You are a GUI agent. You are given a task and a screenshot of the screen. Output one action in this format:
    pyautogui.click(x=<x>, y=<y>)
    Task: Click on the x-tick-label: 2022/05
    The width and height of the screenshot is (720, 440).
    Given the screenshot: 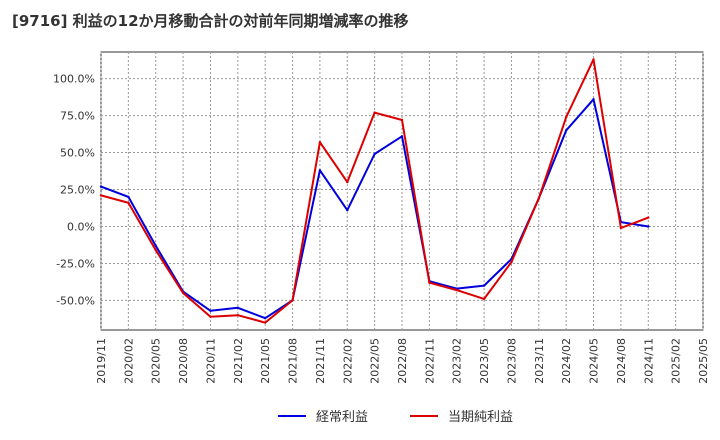 What is the action you would take?
    pyautogui.click(x=375, y=361)
    